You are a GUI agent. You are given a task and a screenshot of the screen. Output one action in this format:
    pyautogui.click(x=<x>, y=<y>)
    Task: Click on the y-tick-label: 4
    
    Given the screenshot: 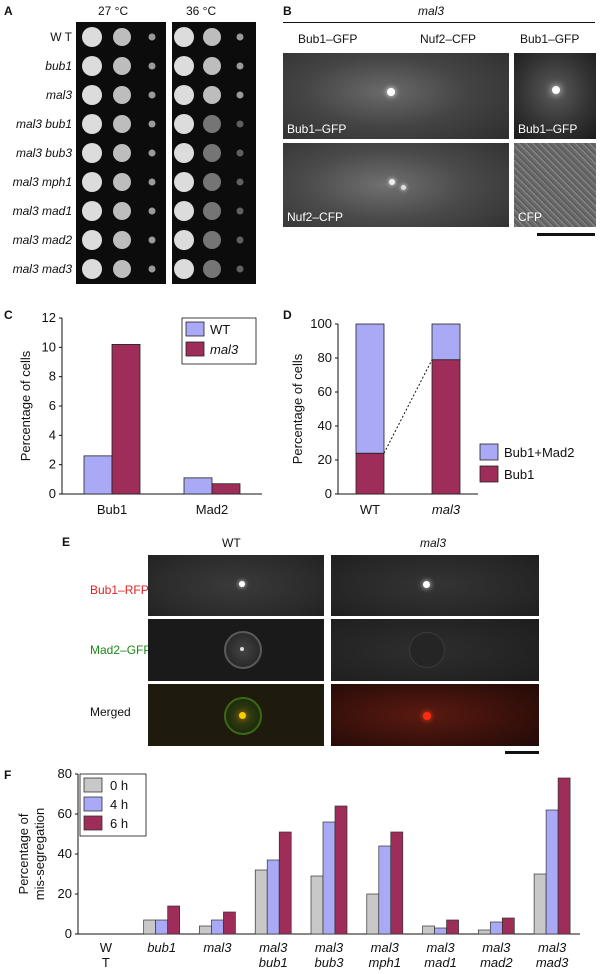 What is the action you would take?
    pyautogui.click(x=52, y=434)
    